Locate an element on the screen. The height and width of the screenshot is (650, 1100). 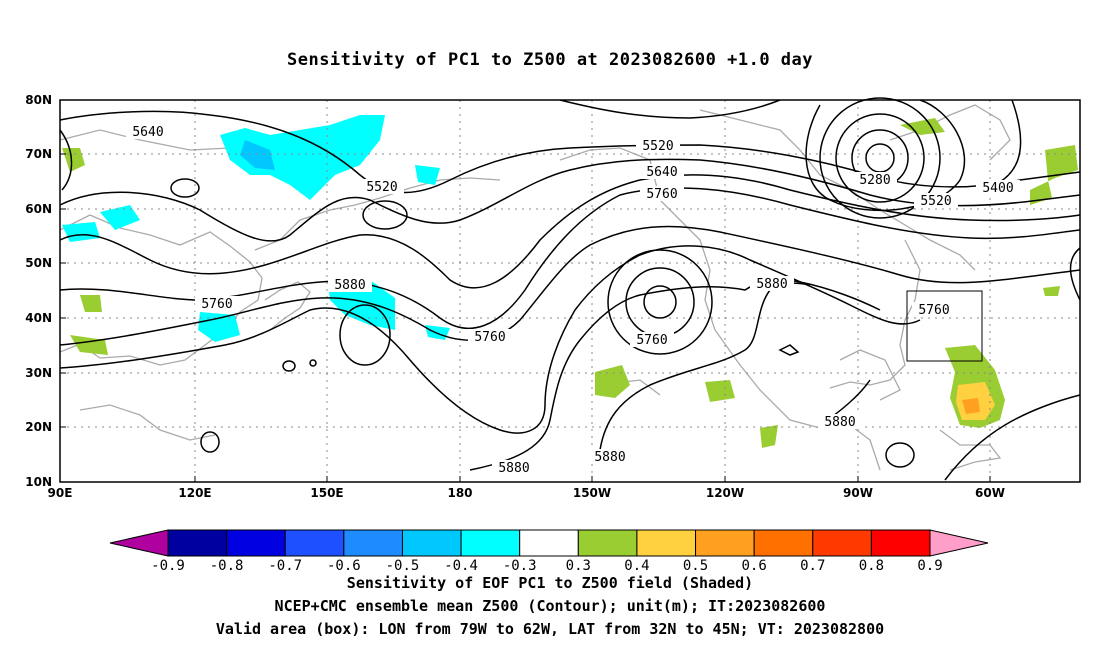
colorbar-label: 0.9 is located at coordinates (929, 566).